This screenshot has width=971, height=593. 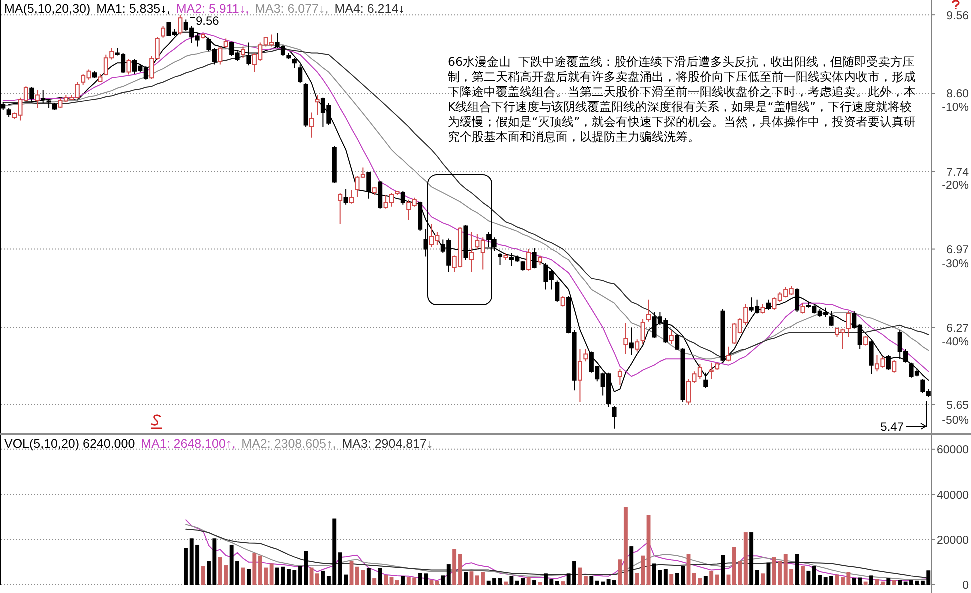 I want to click on text: MA3: 6.077↓,, so click(x=292, y=9).